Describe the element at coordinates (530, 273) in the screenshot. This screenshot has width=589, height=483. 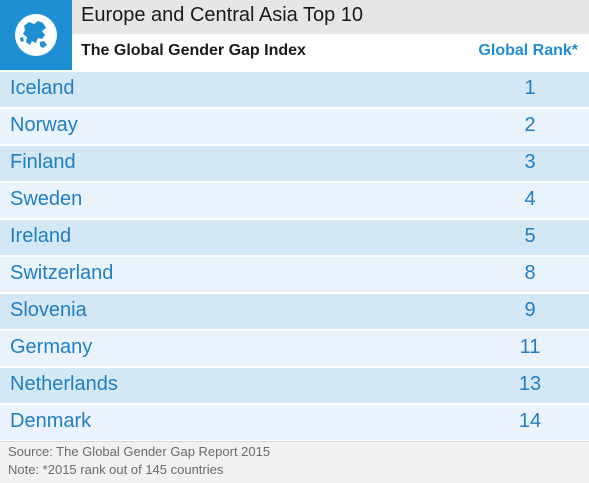
I see `rank-cell: 8` at that location.